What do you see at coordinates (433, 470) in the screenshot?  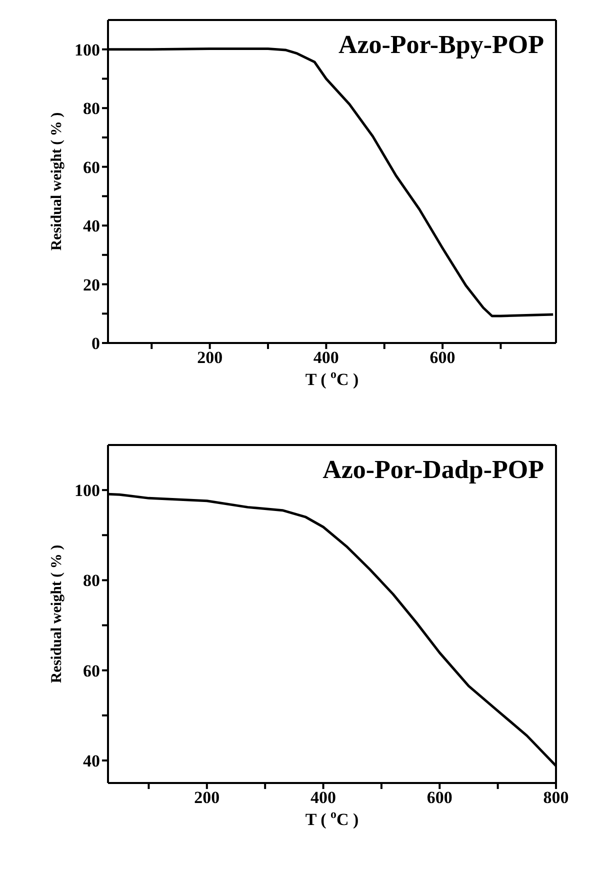 I see `chart-title: Azo-Por-Dadp-POP` at bounding box center [433, 470].